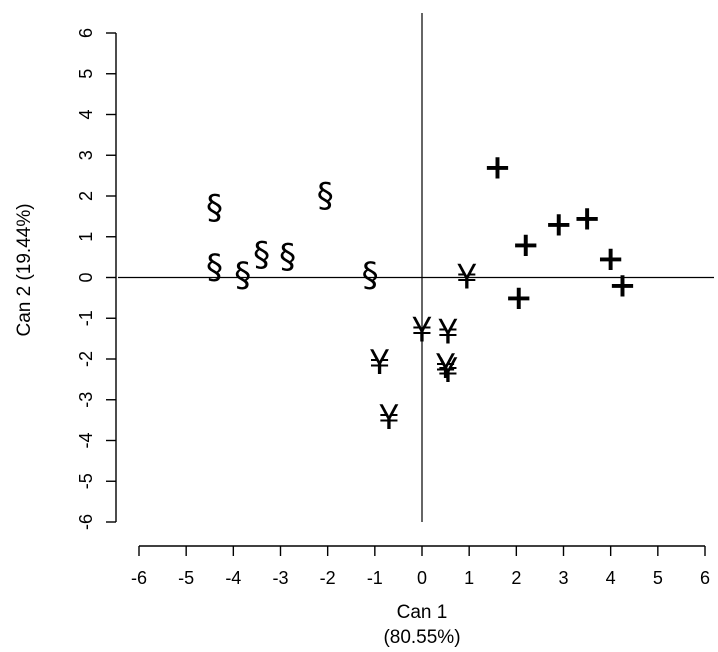 The height and width of the screenshot is (652, 718). What do you see at coordinates (422, 612) in the screenshot?
I see `x-axis-title: Can 1` at bounding box center [422, 612].